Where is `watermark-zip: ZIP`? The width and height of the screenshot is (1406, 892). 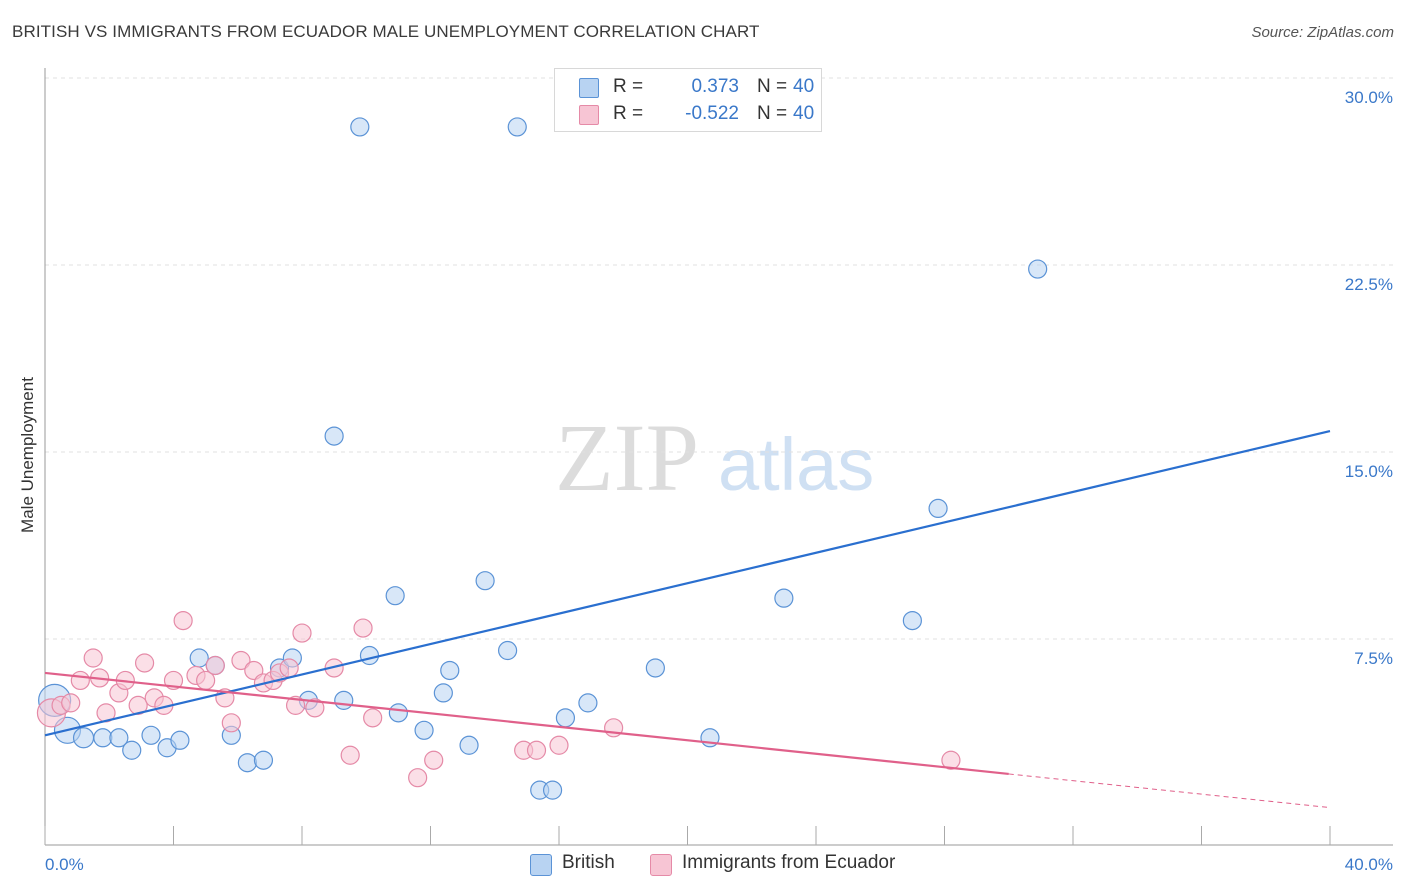
watermark-zip: ZIP is located at coordinates (627, 457).